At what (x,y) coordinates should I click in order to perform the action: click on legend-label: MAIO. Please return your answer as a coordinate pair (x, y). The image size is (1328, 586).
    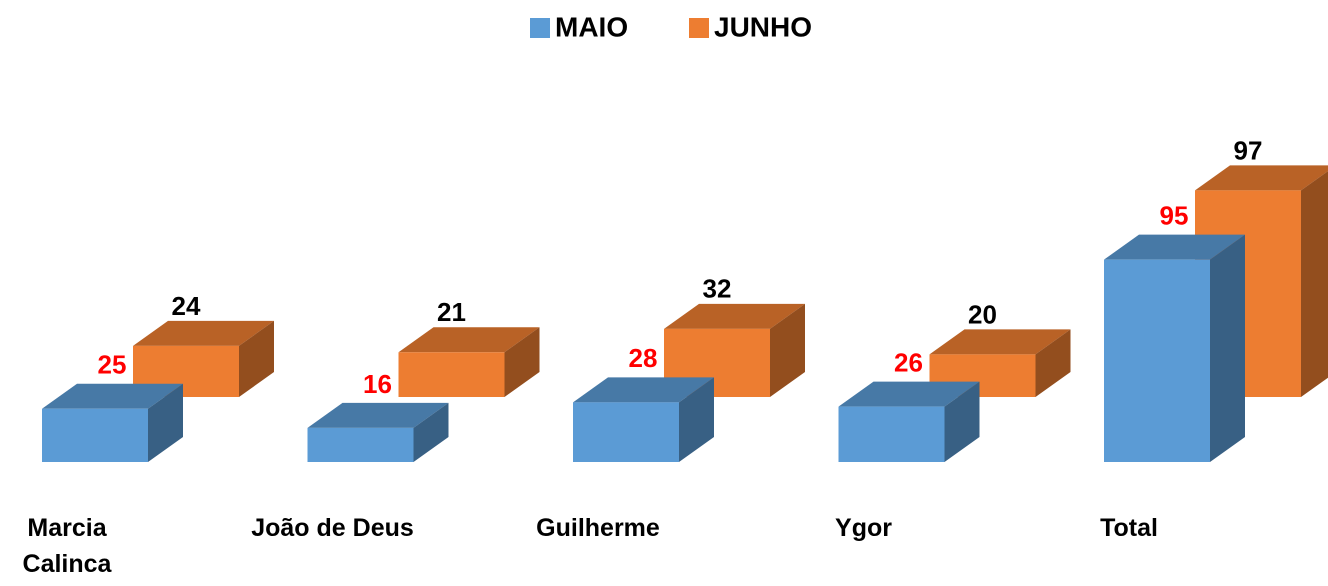
    Looking at the image, I should click on (591, 26).